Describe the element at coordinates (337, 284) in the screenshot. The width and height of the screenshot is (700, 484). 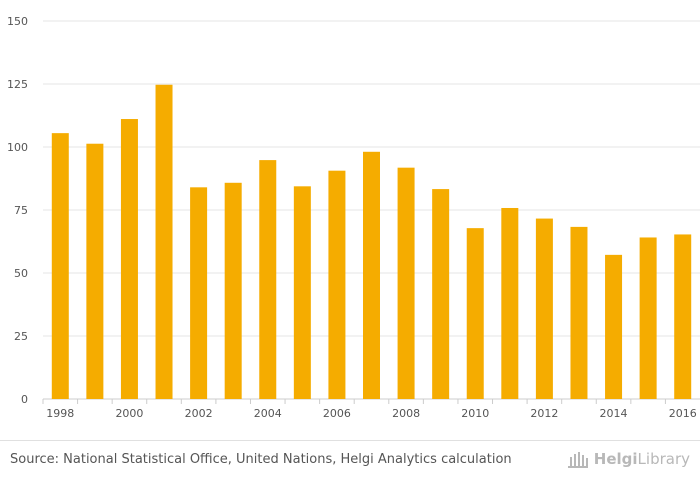
I see `bar-2006` at that location.